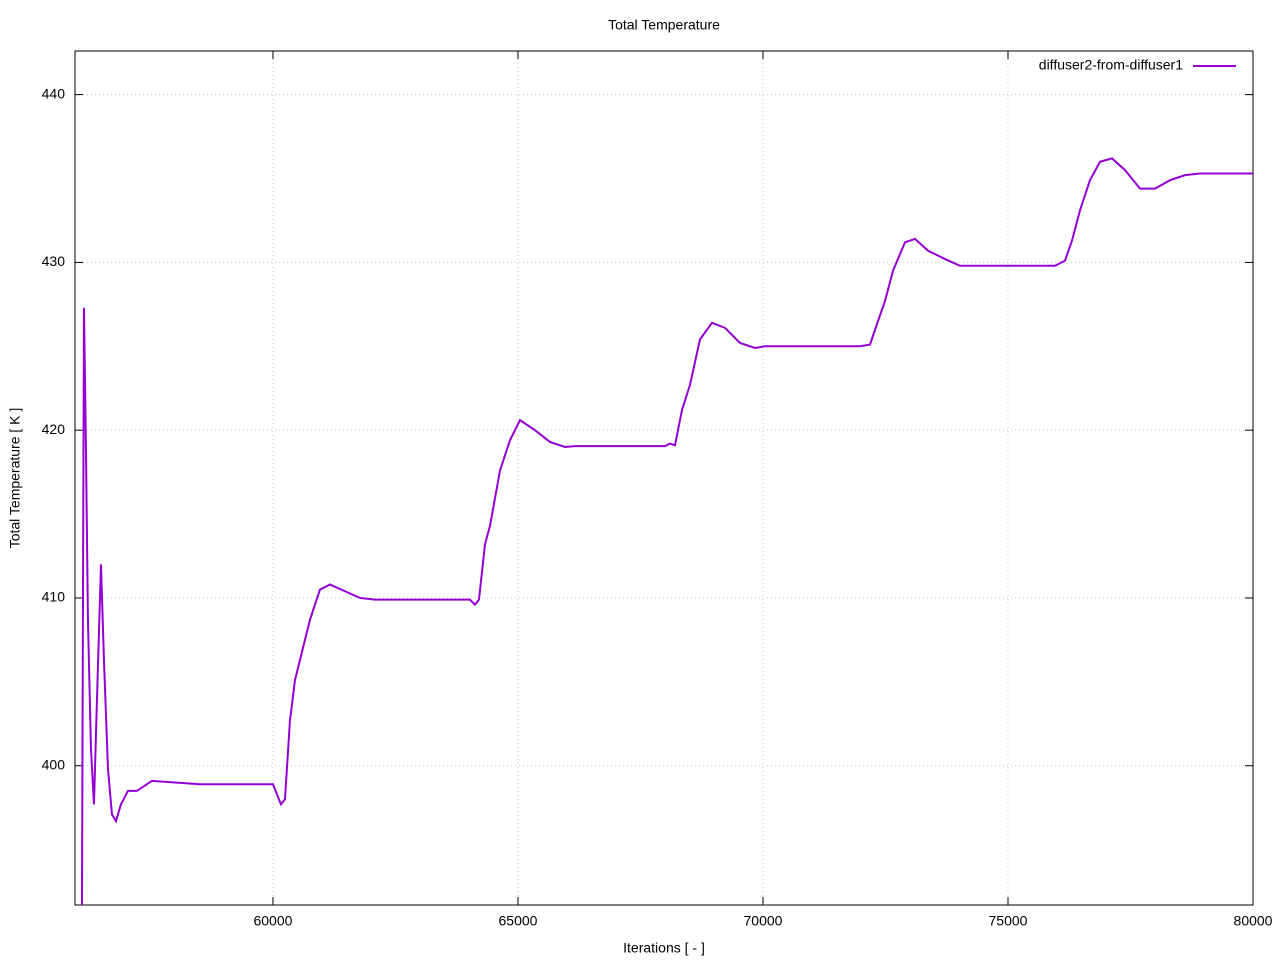  Describe the element at coordinates (54, 429) in the screenshot. I see `y-tick-label: 420` at that location.